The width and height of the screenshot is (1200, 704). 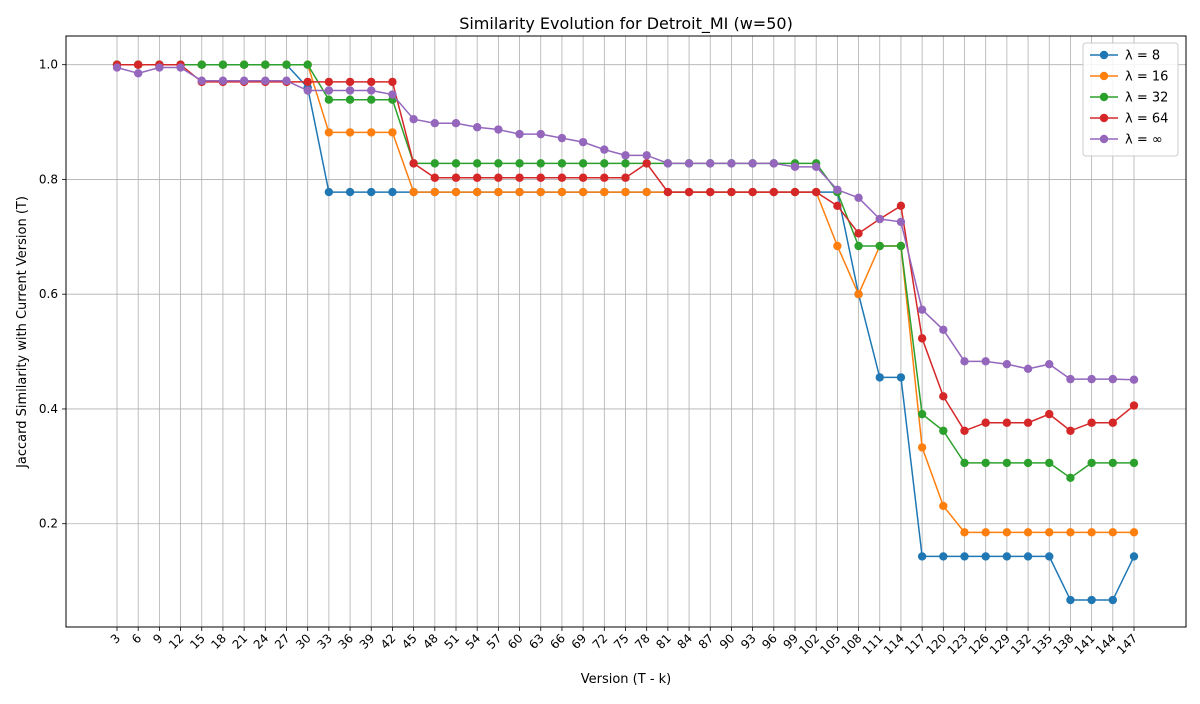 I want to click on y-tick-label: 0.4, so click(x=48, y=409).